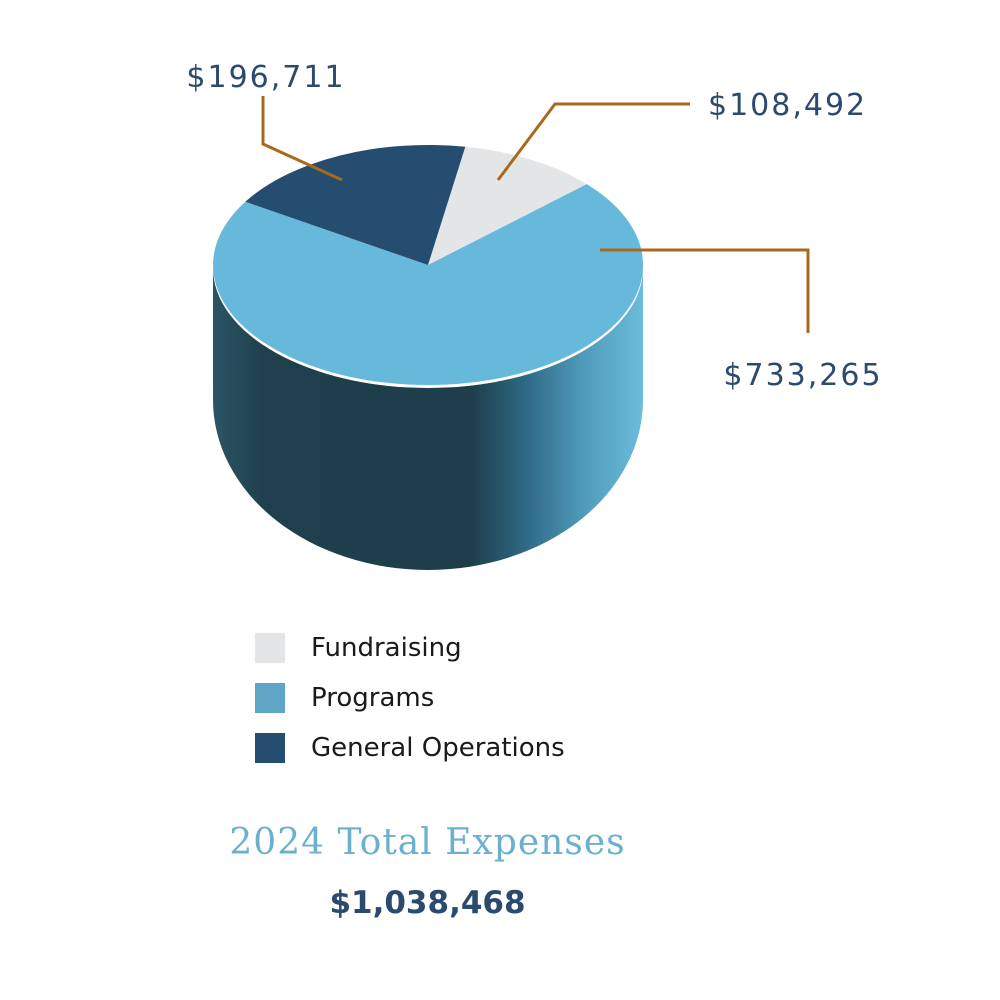 Image resolution: width=1000 pixels, height=1000 pixels. Describe the element at coordinates (270, 698) in the screenshot. I see `legend-swatch-programs` at that location.